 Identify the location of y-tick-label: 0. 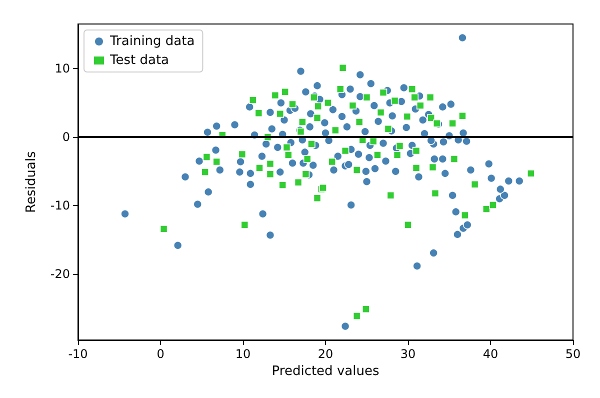
(66, 137).